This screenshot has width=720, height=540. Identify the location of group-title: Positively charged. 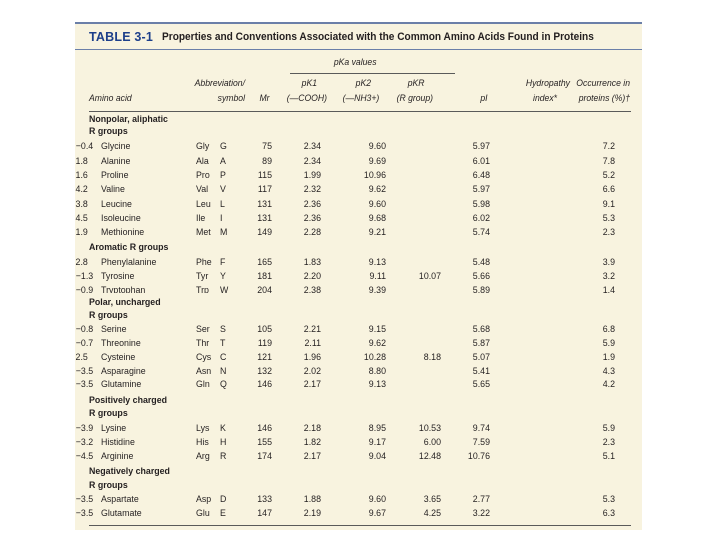
(128, 400).